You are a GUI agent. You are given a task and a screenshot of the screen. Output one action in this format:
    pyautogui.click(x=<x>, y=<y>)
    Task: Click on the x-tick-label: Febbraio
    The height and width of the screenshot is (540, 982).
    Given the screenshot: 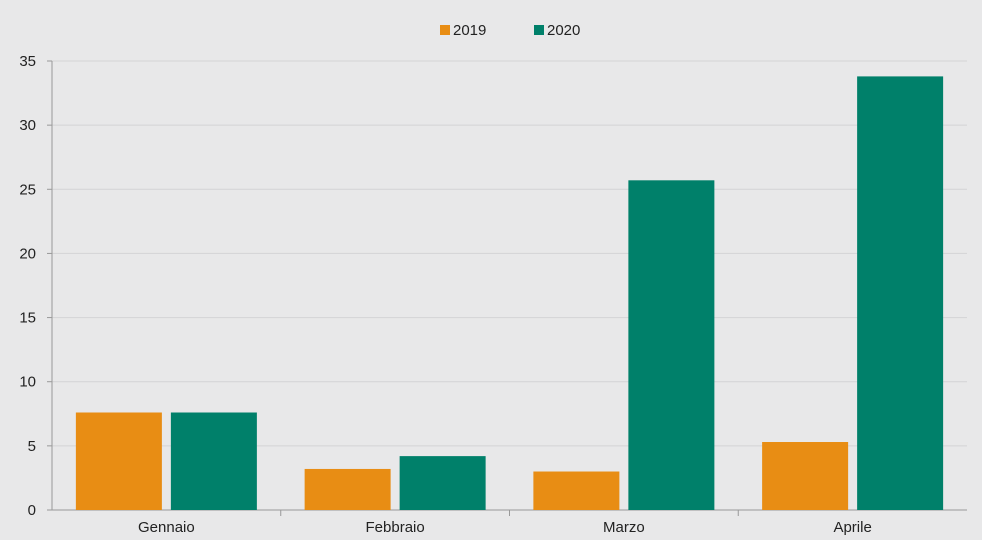 What is the action you would take?
    pyautogui.click(x=395, y=527)
    